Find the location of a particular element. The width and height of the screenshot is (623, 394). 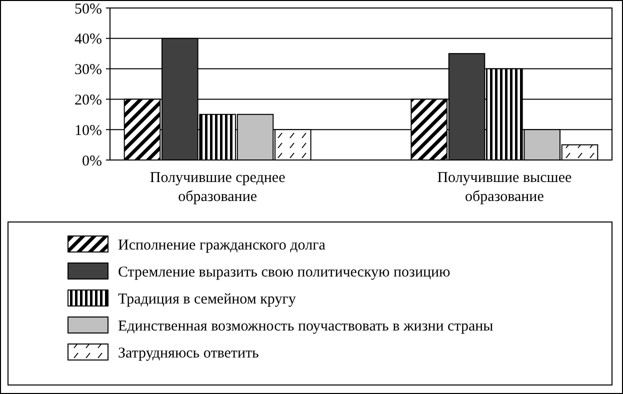

y-tick-label: 10% is located at coordinates (88, 130).